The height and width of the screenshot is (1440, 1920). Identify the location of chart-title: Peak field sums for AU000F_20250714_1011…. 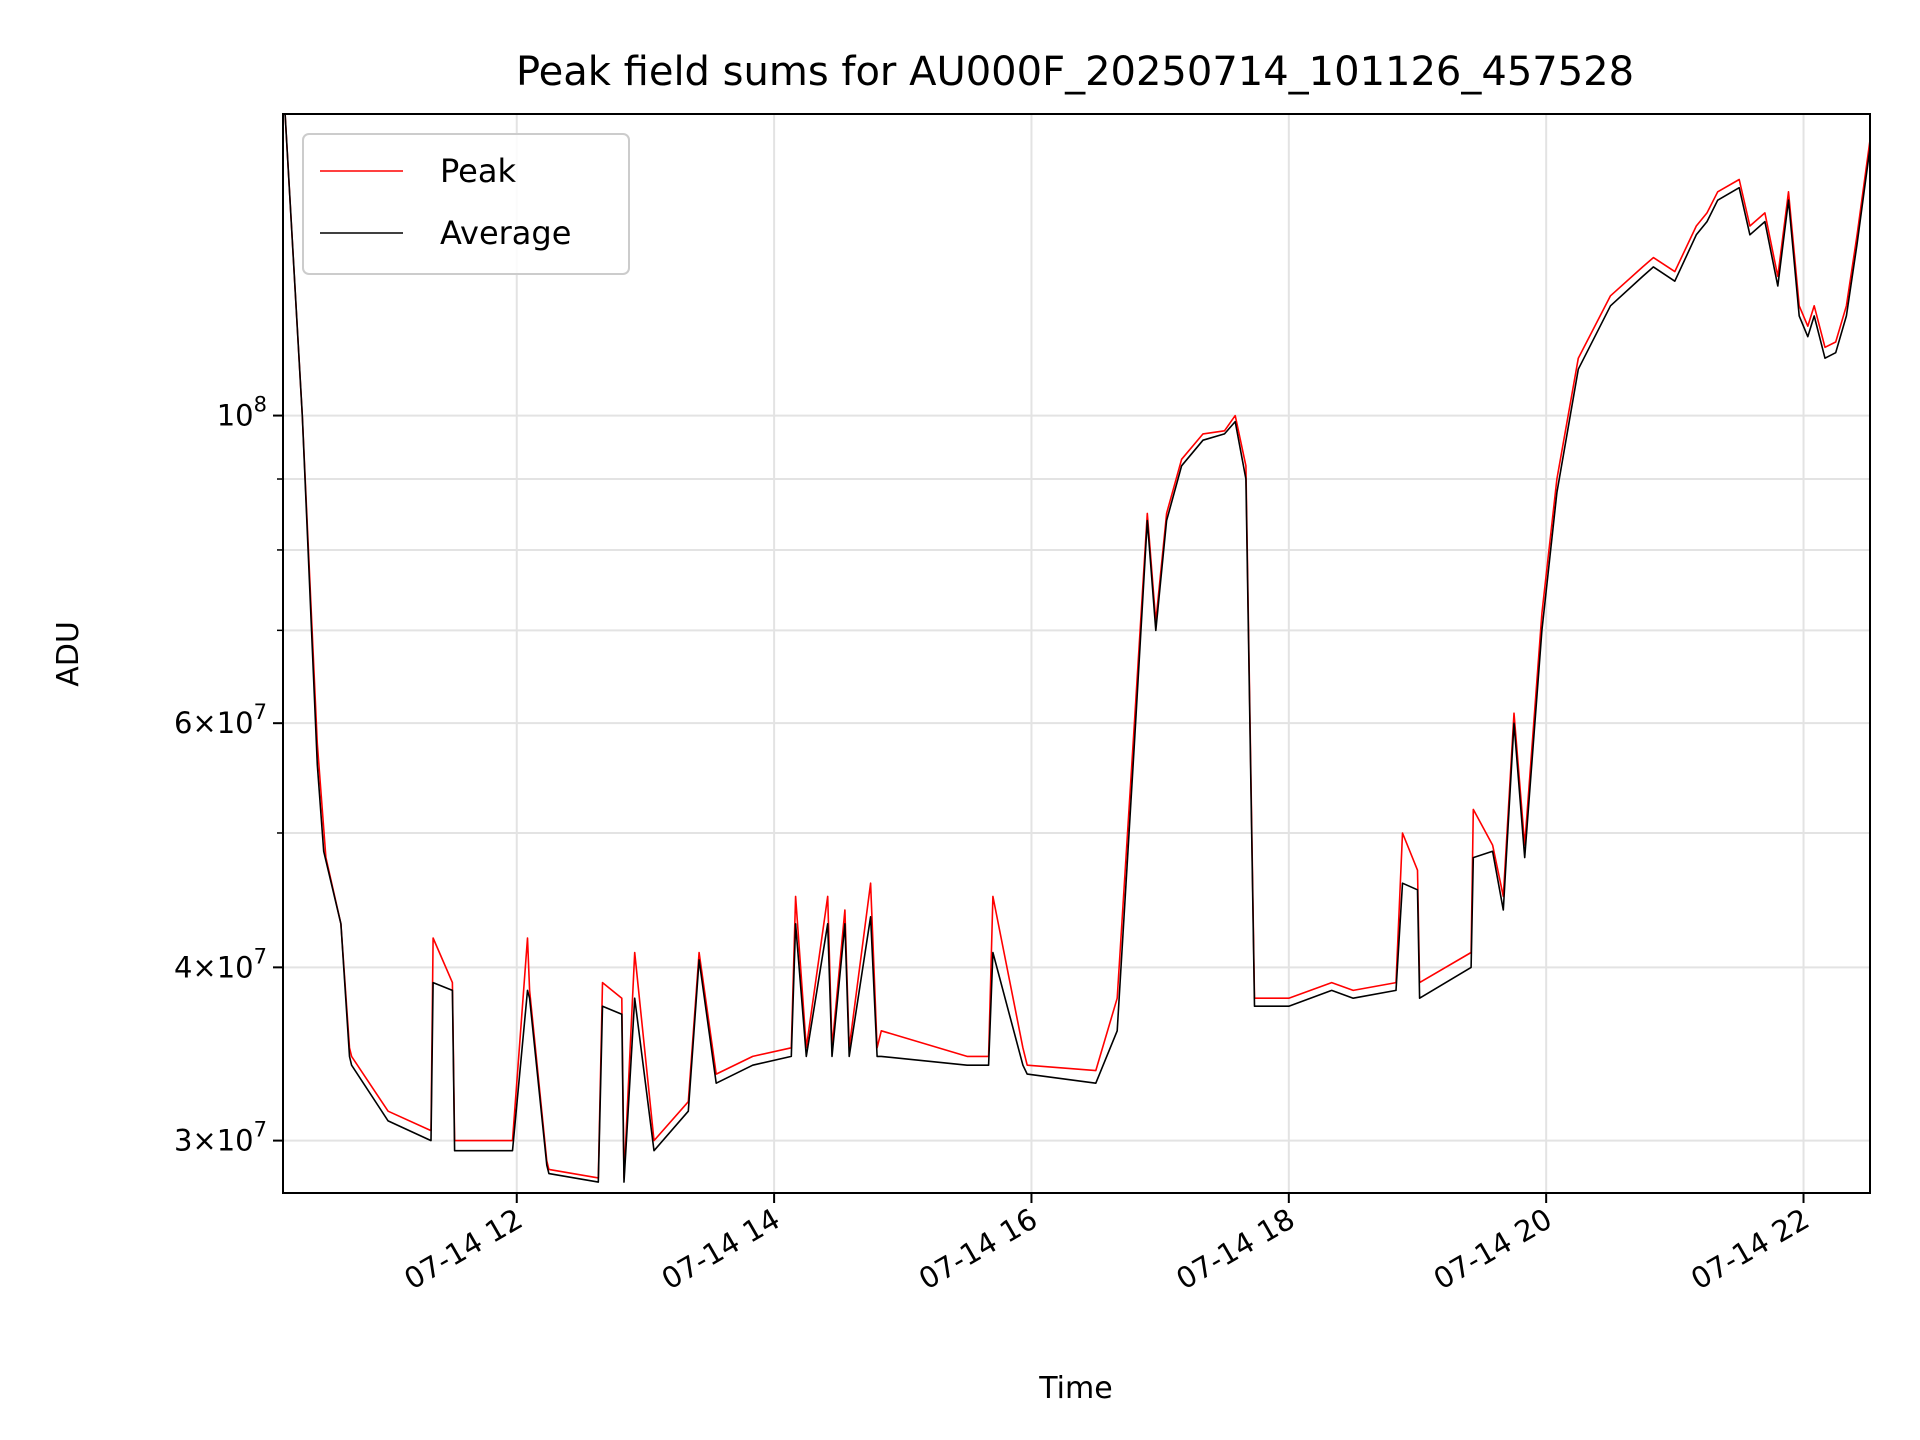
(1075, 72).